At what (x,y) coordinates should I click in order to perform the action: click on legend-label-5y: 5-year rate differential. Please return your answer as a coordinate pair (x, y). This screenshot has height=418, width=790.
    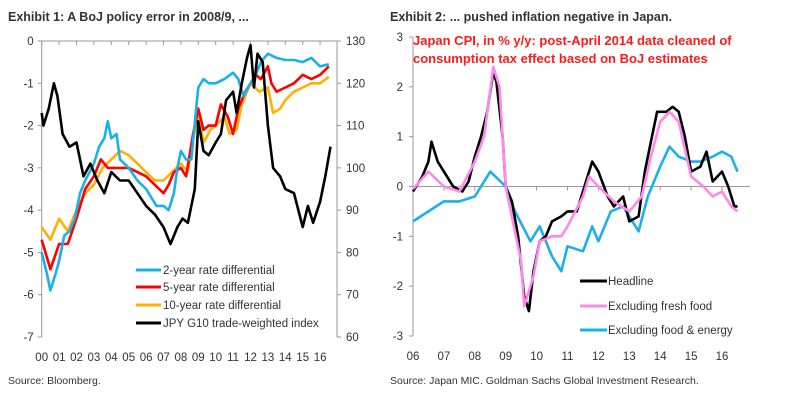
    Looking at the image, I should click on (219, 288).